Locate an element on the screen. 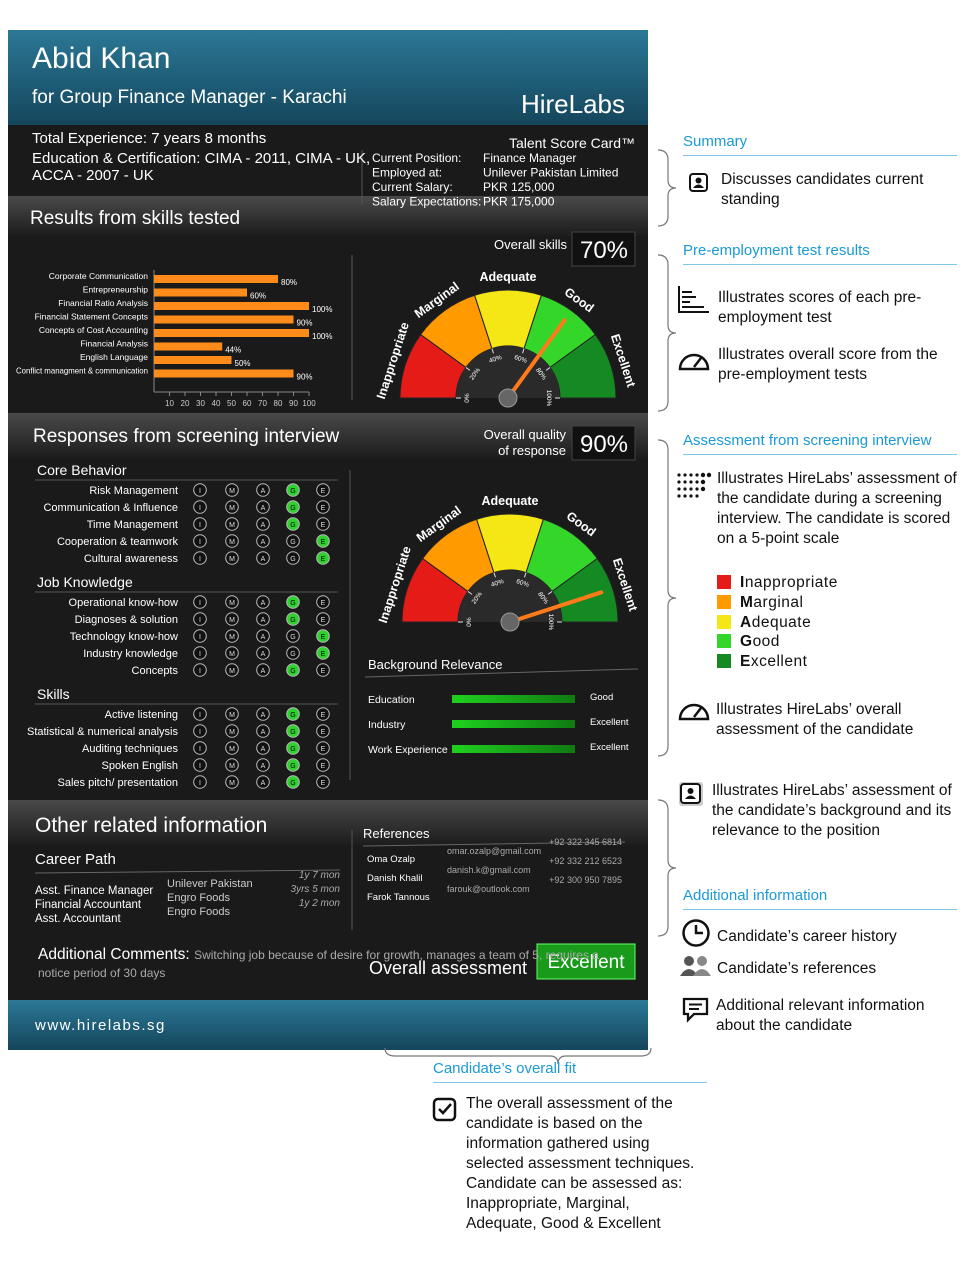 This screenshot has width=980, height=1284. annotation-heading: Pre-employment test results is located at coordinates (820, 253).